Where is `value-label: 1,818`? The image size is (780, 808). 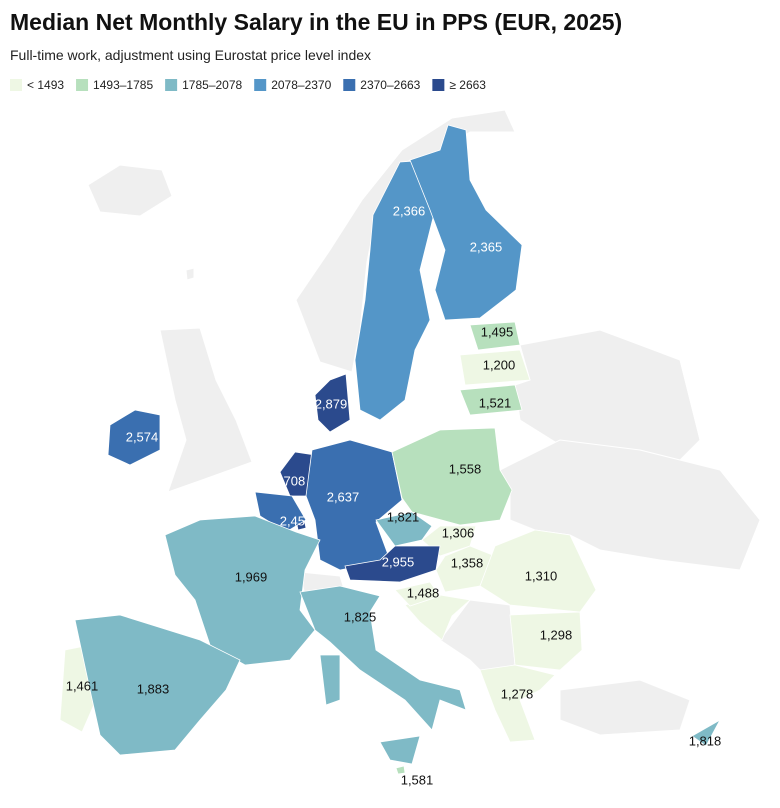 value-label: 1,818 is located at coordinates (705, 740).